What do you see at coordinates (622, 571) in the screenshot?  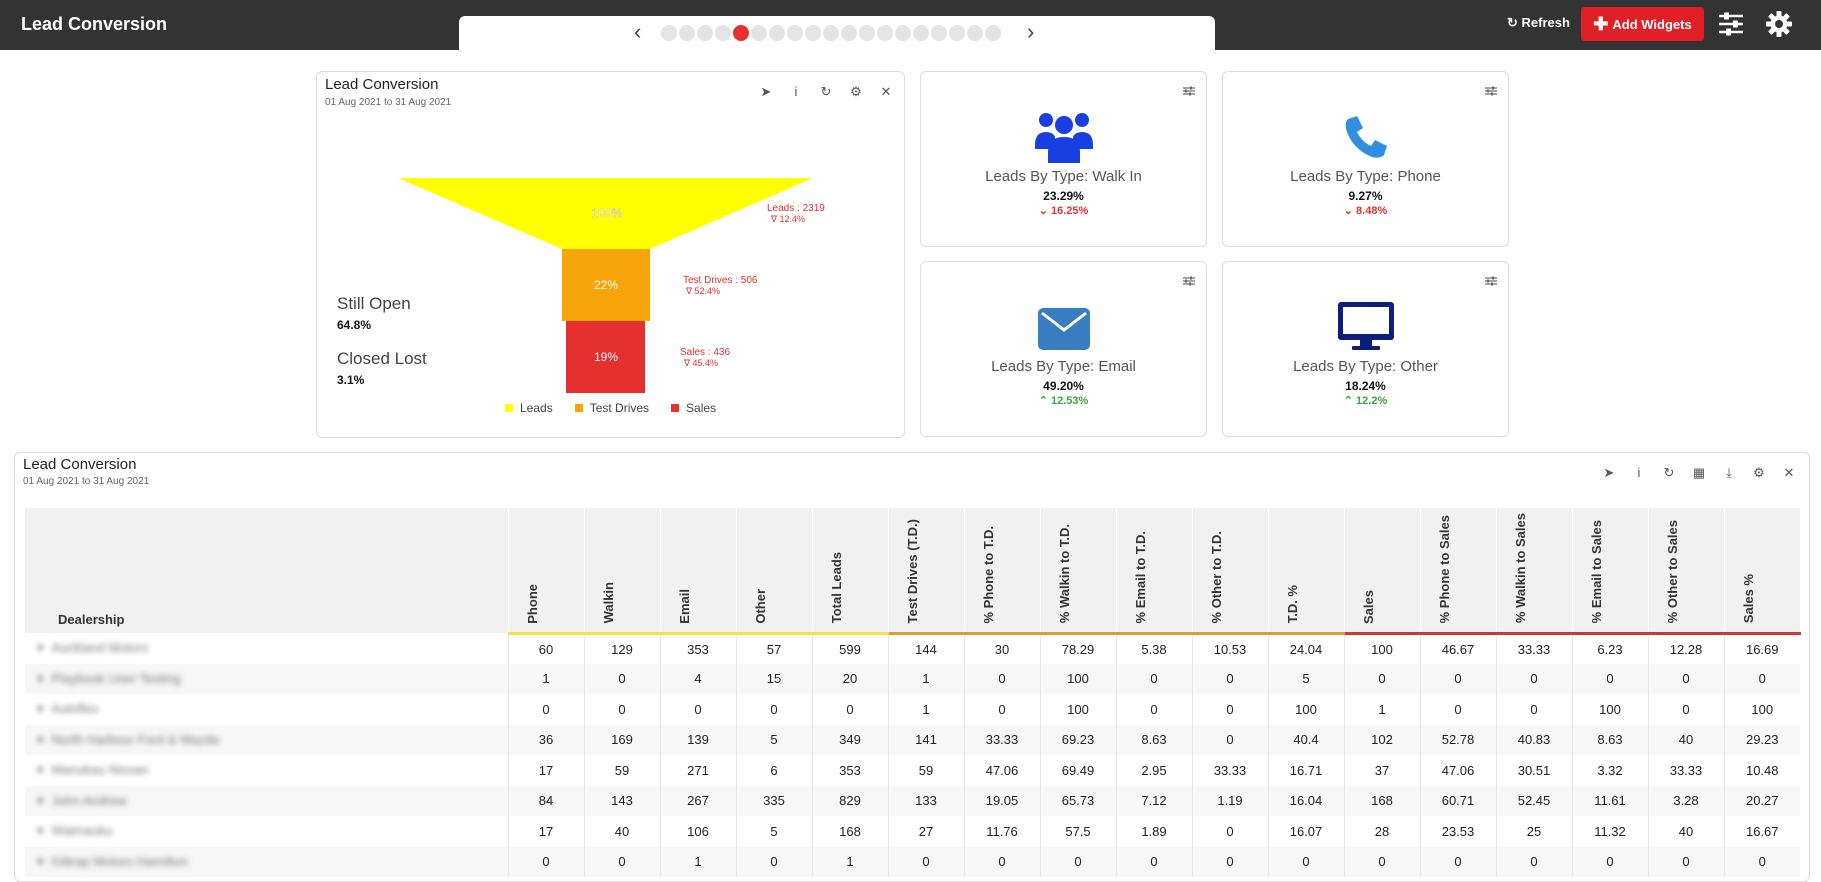 I see `column-header: Walkin` at bounding box center [622, 571].